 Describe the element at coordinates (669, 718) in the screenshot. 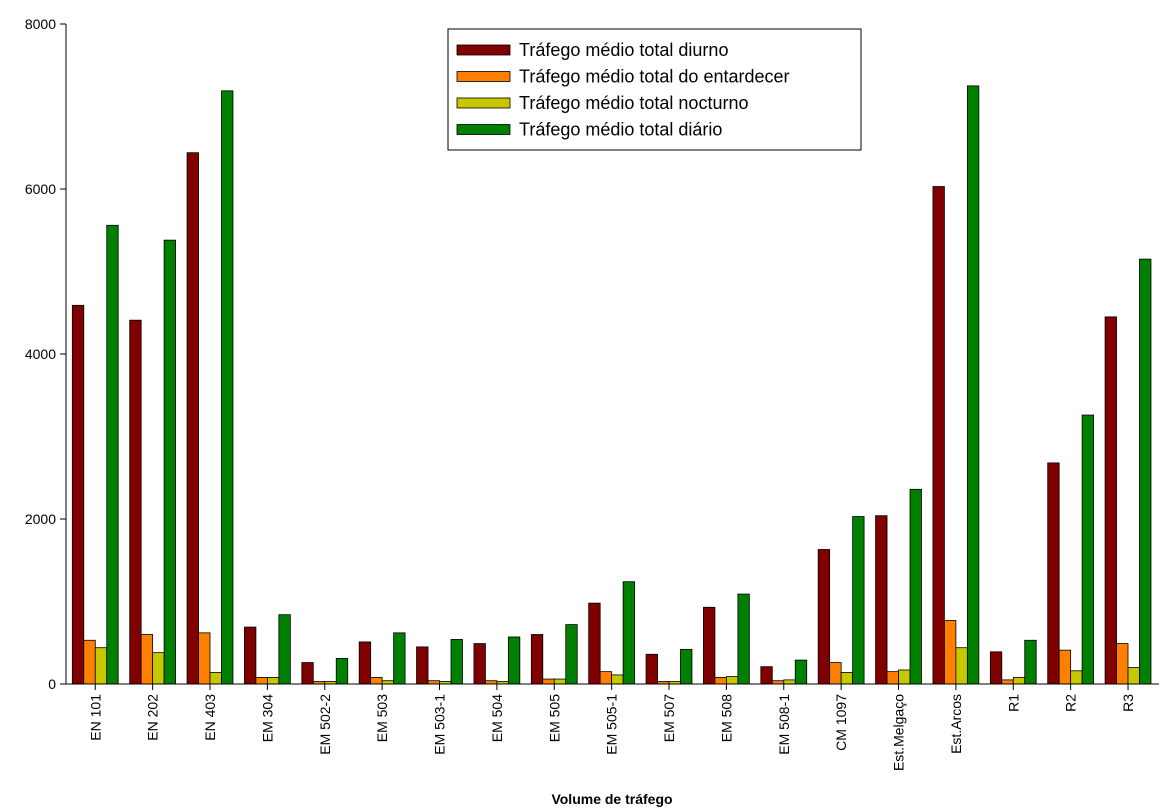

I see `x-tick-label: EM 507` at that location.